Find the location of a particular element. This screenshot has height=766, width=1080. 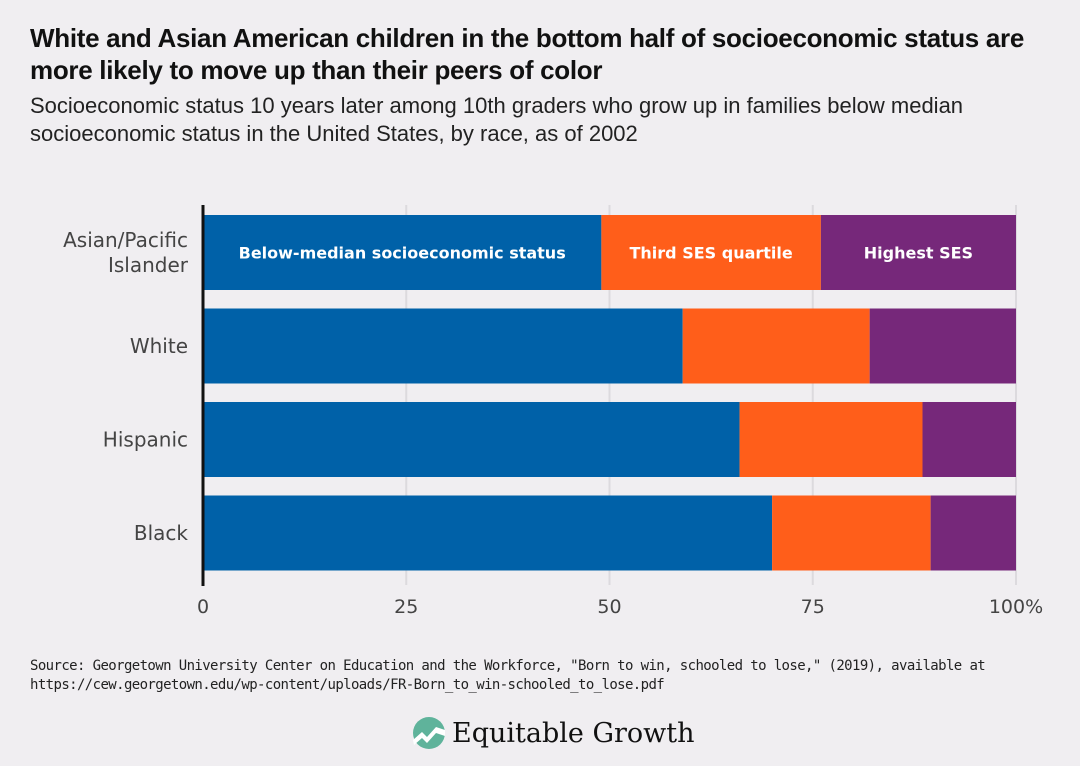

category-label: White is located at coordinates (159, 346).